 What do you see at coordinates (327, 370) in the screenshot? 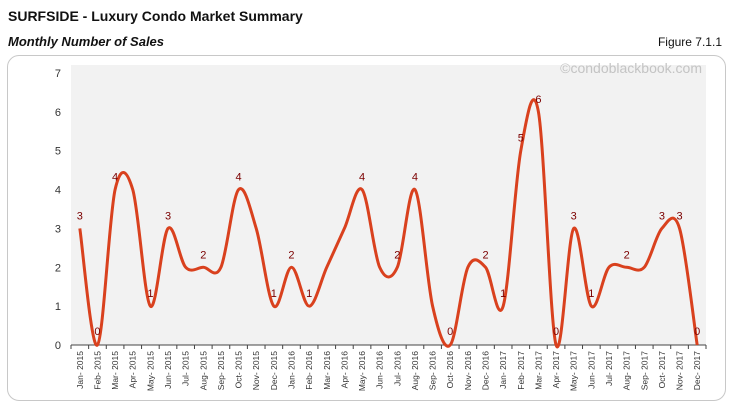
I see `x-tick-label: Mar- 2016` at bounding box center [327, 370].